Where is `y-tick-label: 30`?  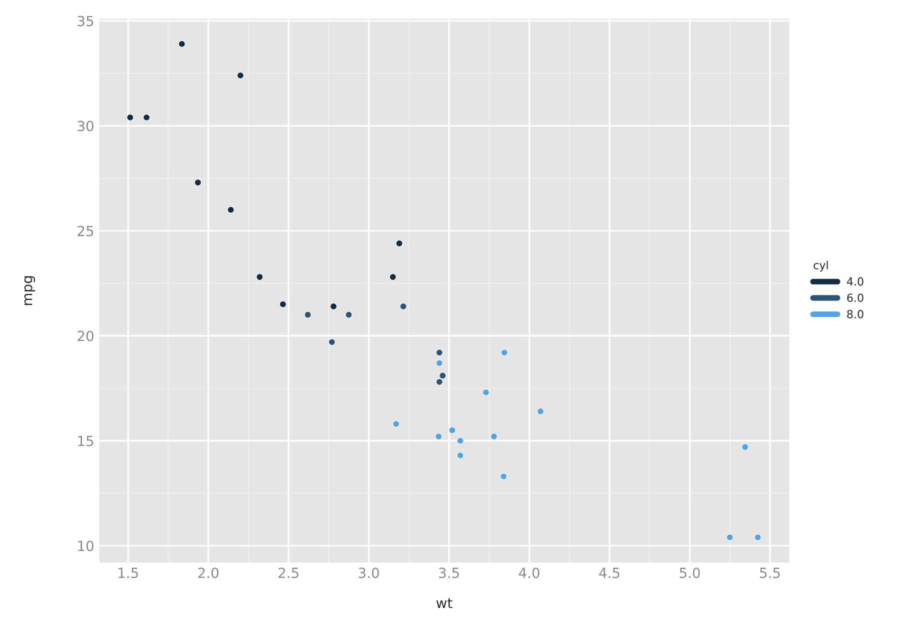 y-tick-label: 30 is located at coordinates (86, 126).